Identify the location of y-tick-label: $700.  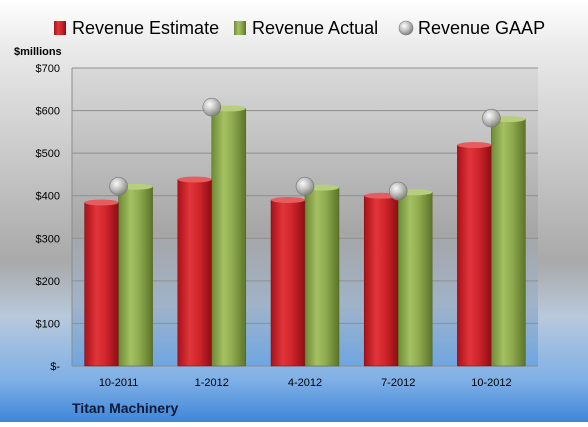
(48, 69).